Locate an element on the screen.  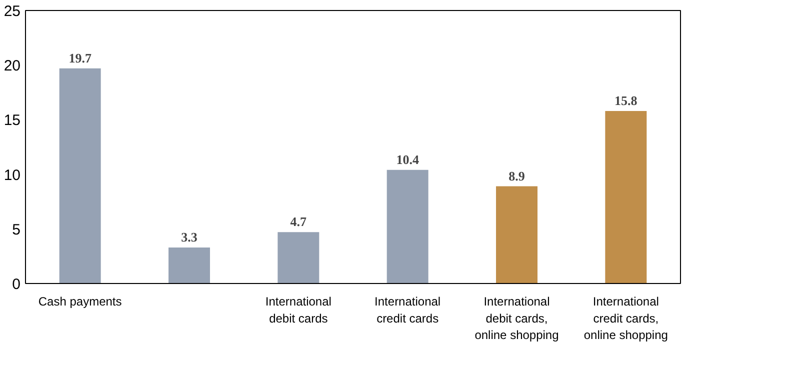
y-tick-label: 20 is located at coordinates (12, 66).